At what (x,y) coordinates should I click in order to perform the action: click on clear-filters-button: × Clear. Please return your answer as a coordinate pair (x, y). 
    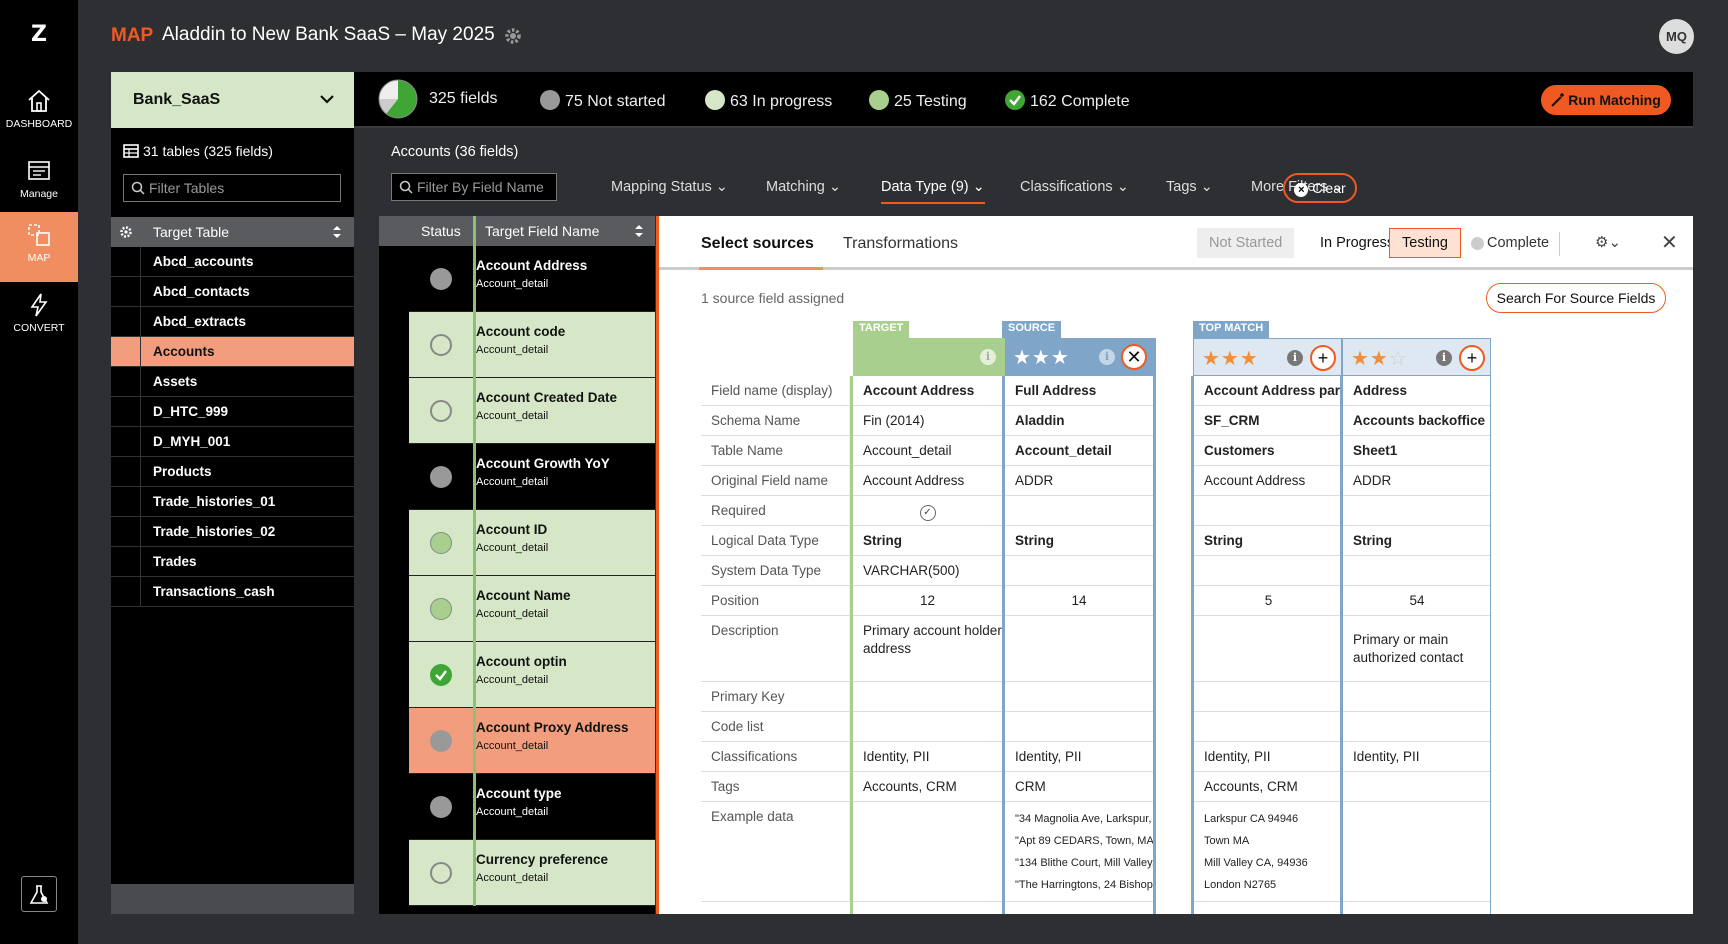
    Looking at the image, I should click on (1320, 188).